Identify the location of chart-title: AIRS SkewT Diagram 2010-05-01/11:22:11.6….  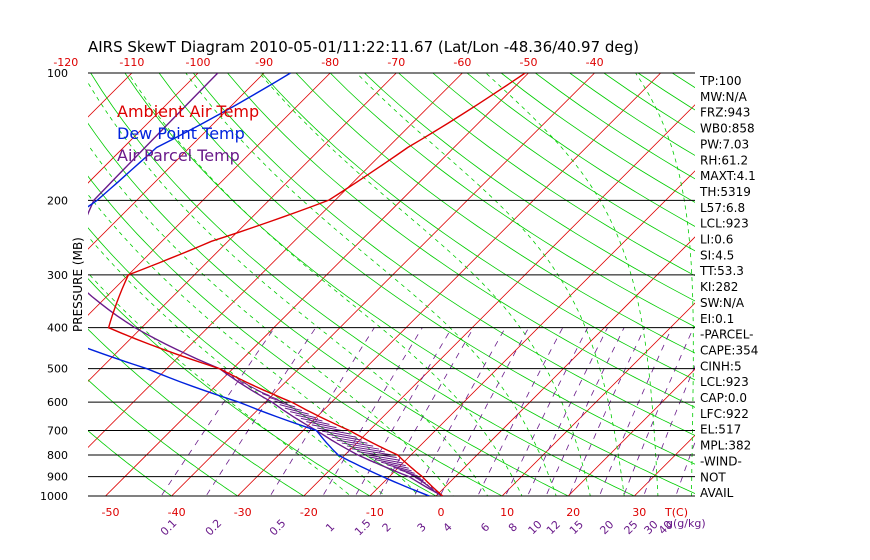
(363, 47).